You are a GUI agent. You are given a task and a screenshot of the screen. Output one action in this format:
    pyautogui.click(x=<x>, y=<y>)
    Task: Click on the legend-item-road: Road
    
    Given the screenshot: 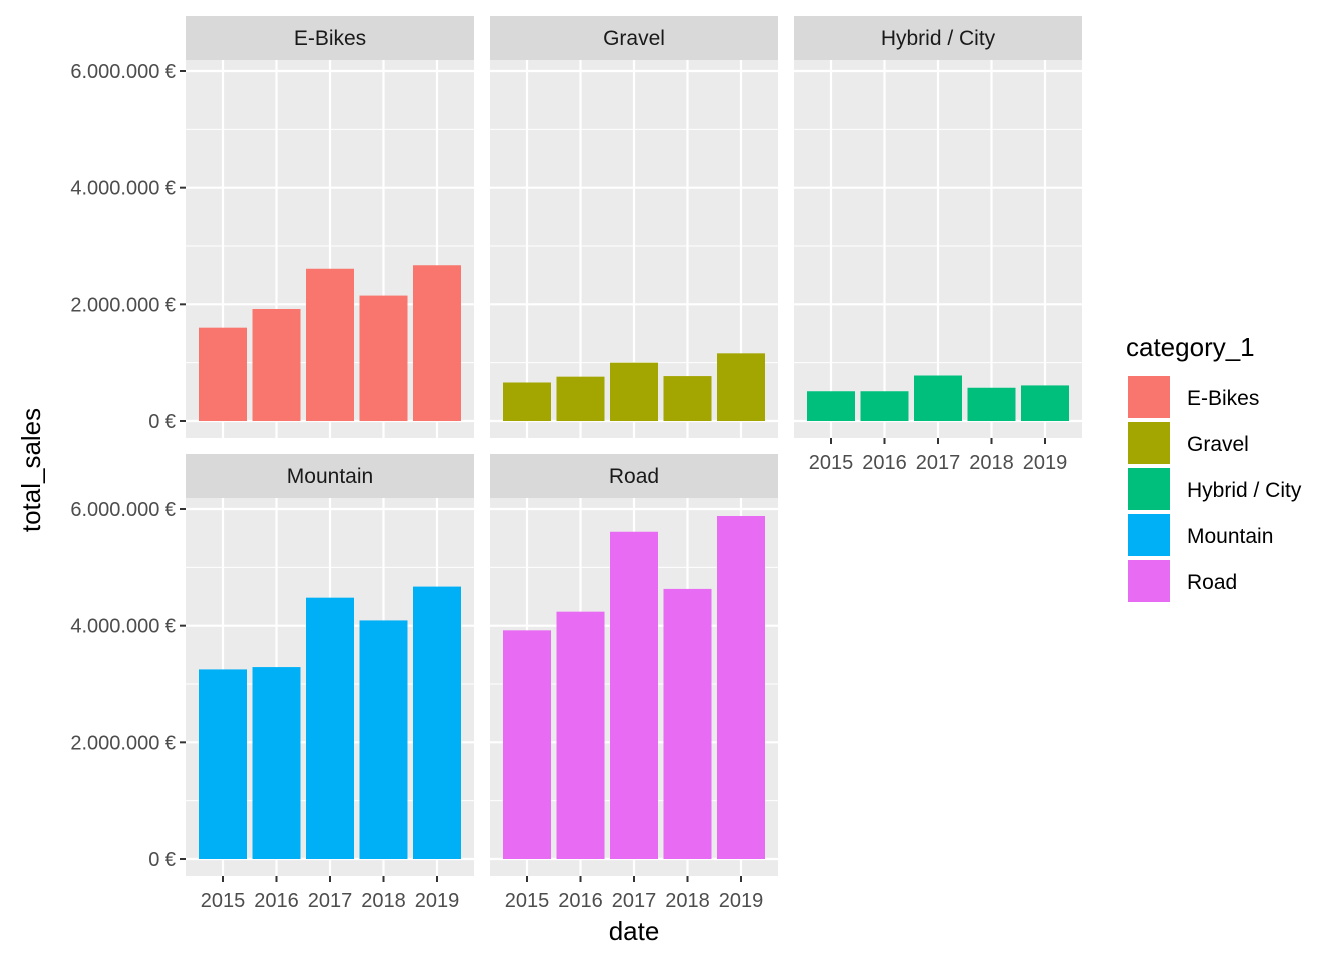 What is the action you would take?
    pyautogui.click(x=1181, y=581)
    